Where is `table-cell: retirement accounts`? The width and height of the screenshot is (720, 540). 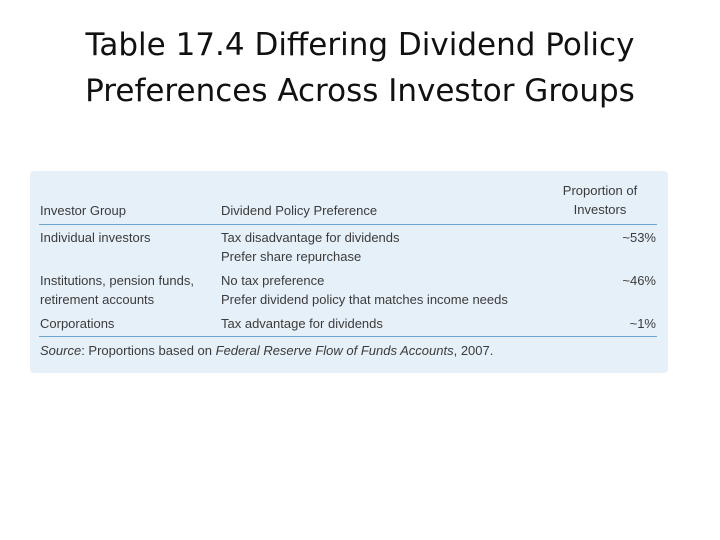 table-cell: retirement accounts is located at coordinates (97, 299).